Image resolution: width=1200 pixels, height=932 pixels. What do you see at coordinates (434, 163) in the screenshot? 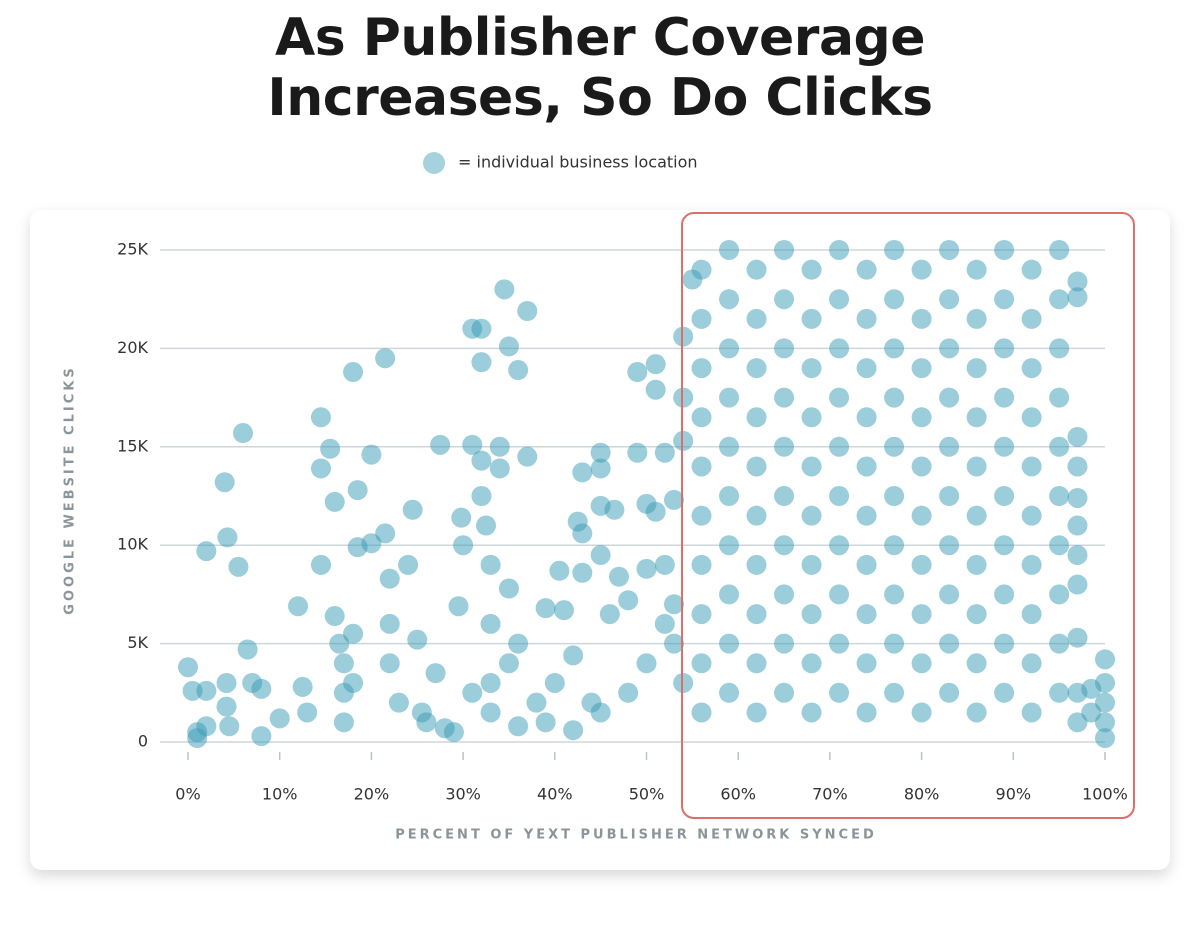
I see `legend-marker` at bounding box center [434, 163].